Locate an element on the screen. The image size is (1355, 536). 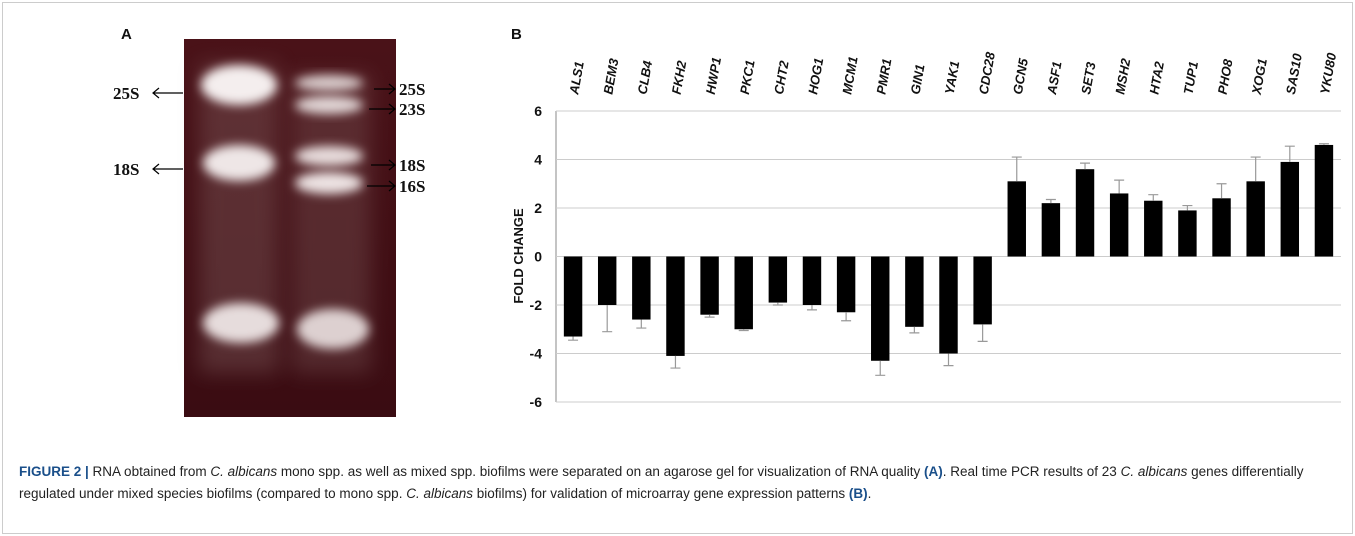
x-tick-label: HTA2 is located at coordinates (1156, 78).